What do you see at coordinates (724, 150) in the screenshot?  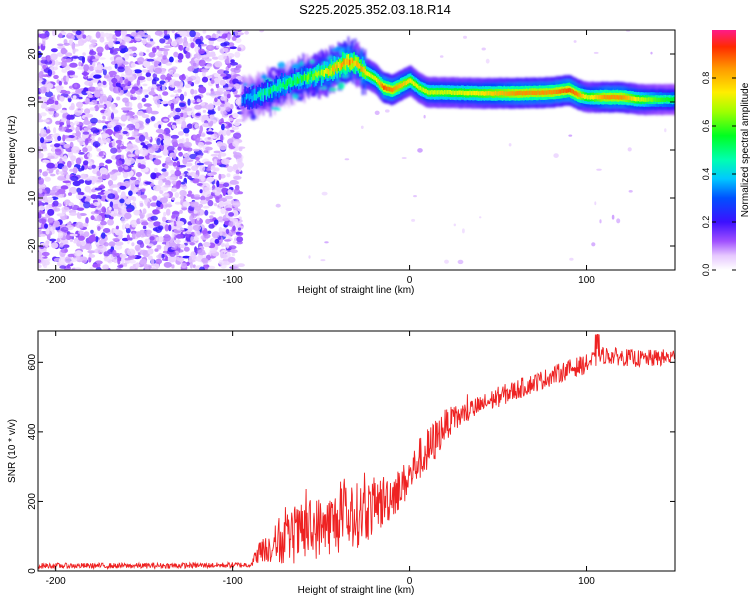 I see `colorbar-gradient` at bounding box center [724, 150].